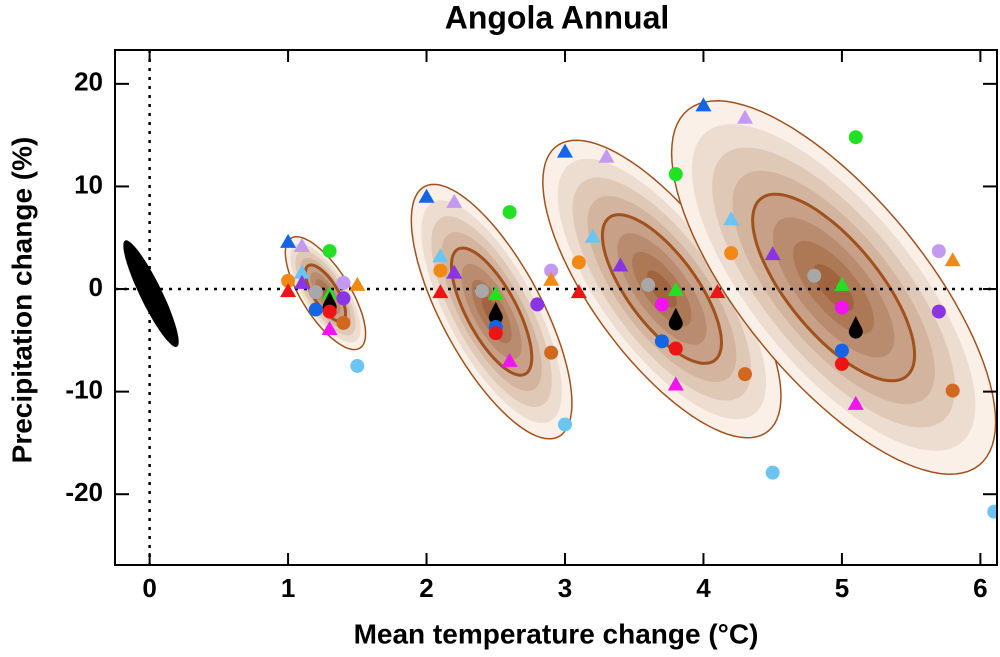  I want to click on y-tick-label: 0, so click(96, 287).